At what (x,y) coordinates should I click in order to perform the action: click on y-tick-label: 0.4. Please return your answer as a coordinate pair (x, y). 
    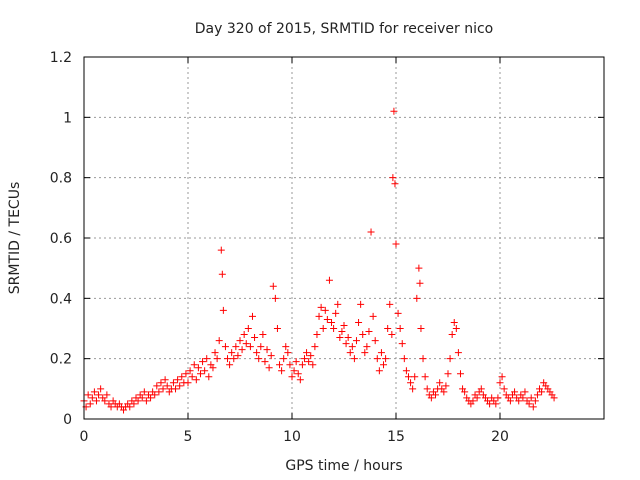
    Looking at the image, I should click on (61, 299).